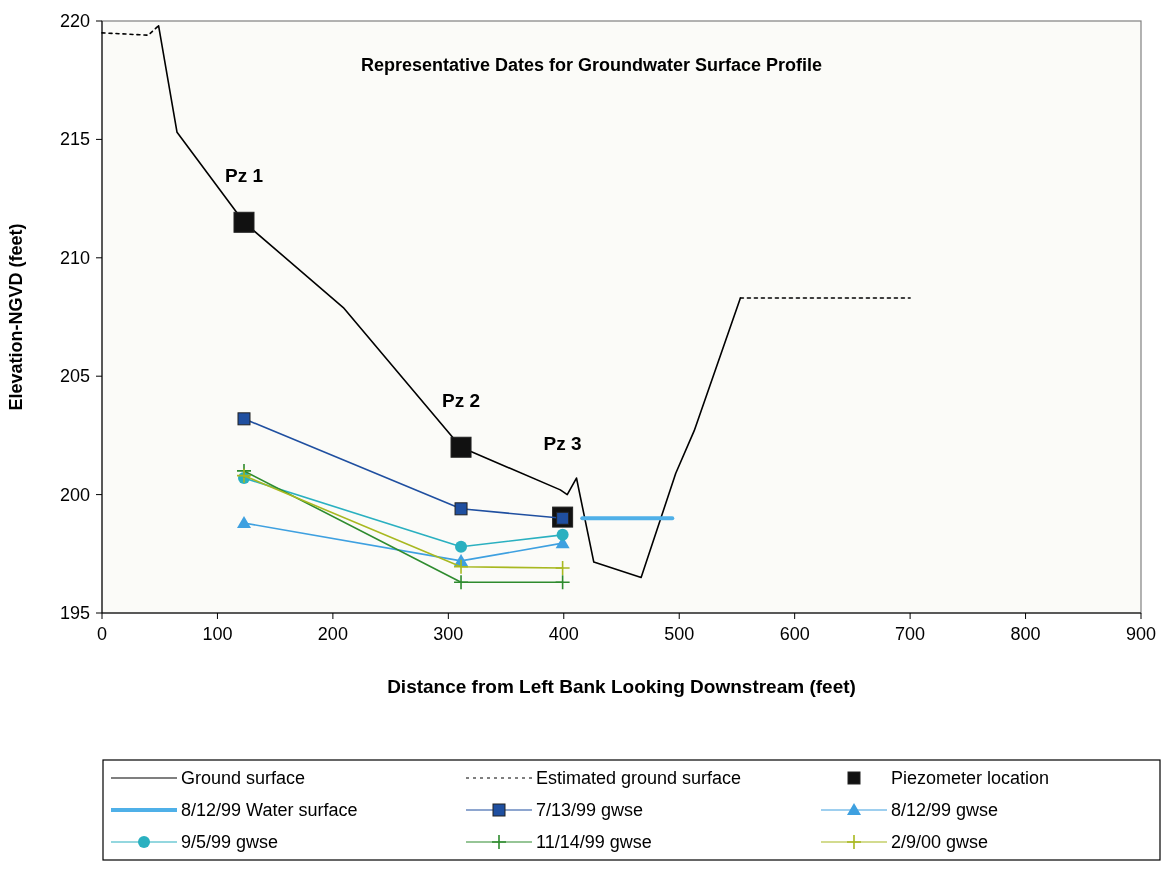  I want to click on y-tick-label: 220, so click(74, 21).